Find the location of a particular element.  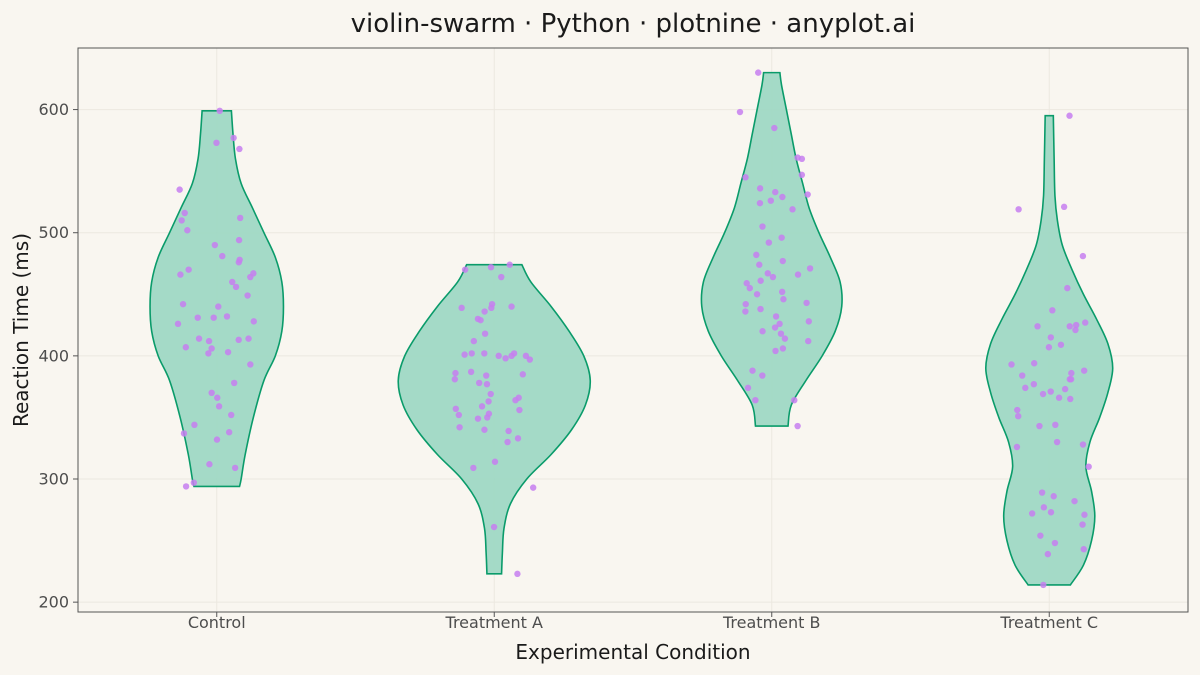

y-tick-label: 500 is located at coordinates (53, 232).